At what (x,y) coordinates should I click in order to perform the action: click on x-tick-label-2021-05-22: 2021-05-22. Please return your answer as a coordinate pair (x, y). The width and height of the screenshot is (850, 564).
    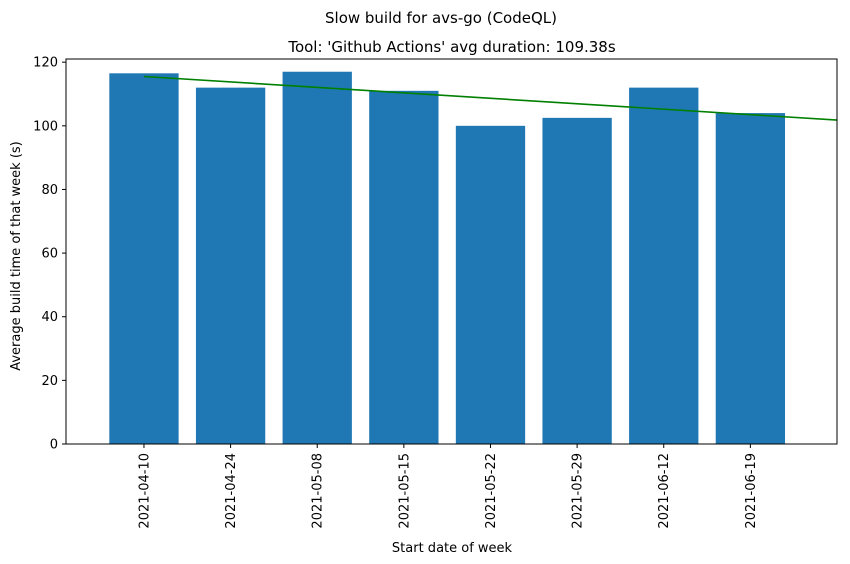
    Looking at the image, I should click on (491, 491).